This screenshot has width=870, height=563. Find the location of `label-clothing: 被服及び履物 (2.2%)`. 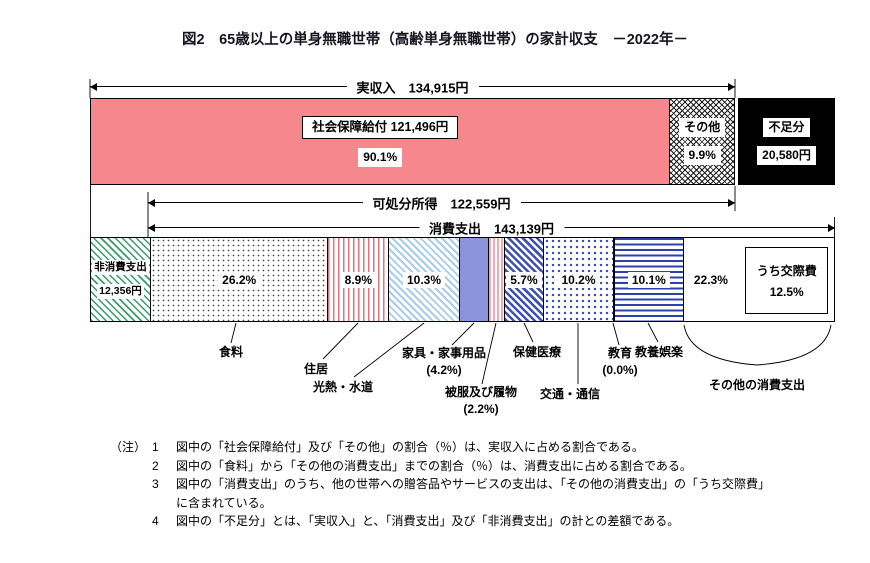

label-clothing: 被服及び履物 (2.2%) is located at coordinates (481, 401).